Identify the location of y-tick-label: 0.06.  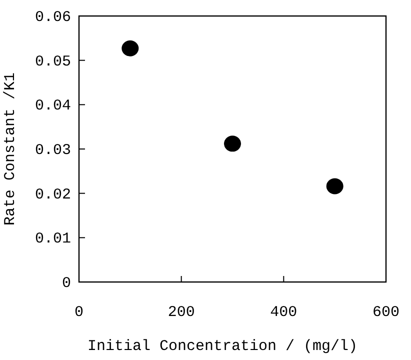
(52, 17).